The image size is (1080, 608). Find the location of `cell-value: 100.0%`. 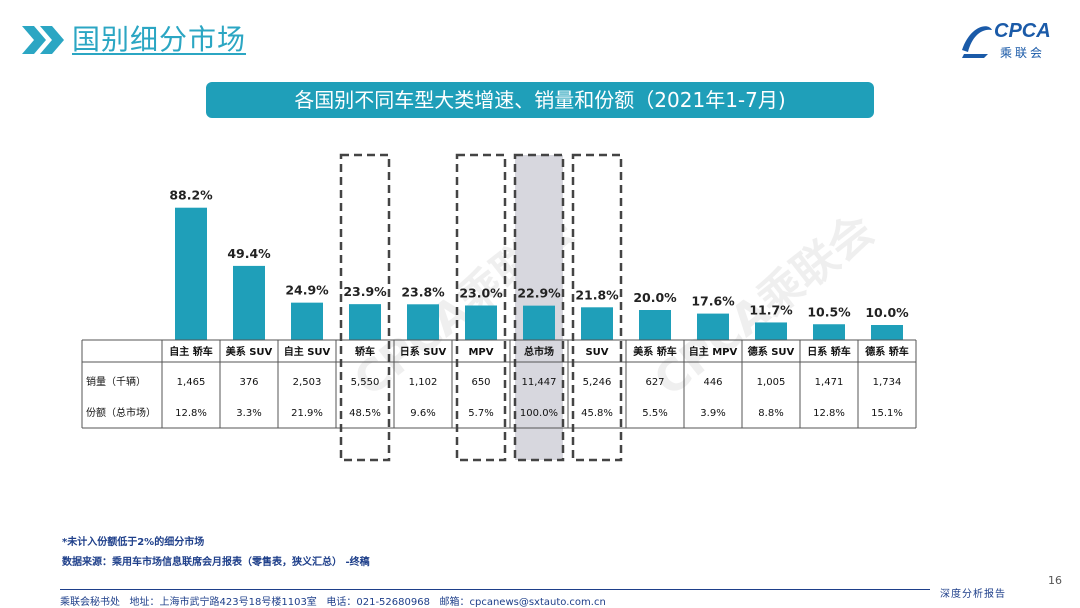

cell-value: 100.0% is located at coordinates (539, 413).